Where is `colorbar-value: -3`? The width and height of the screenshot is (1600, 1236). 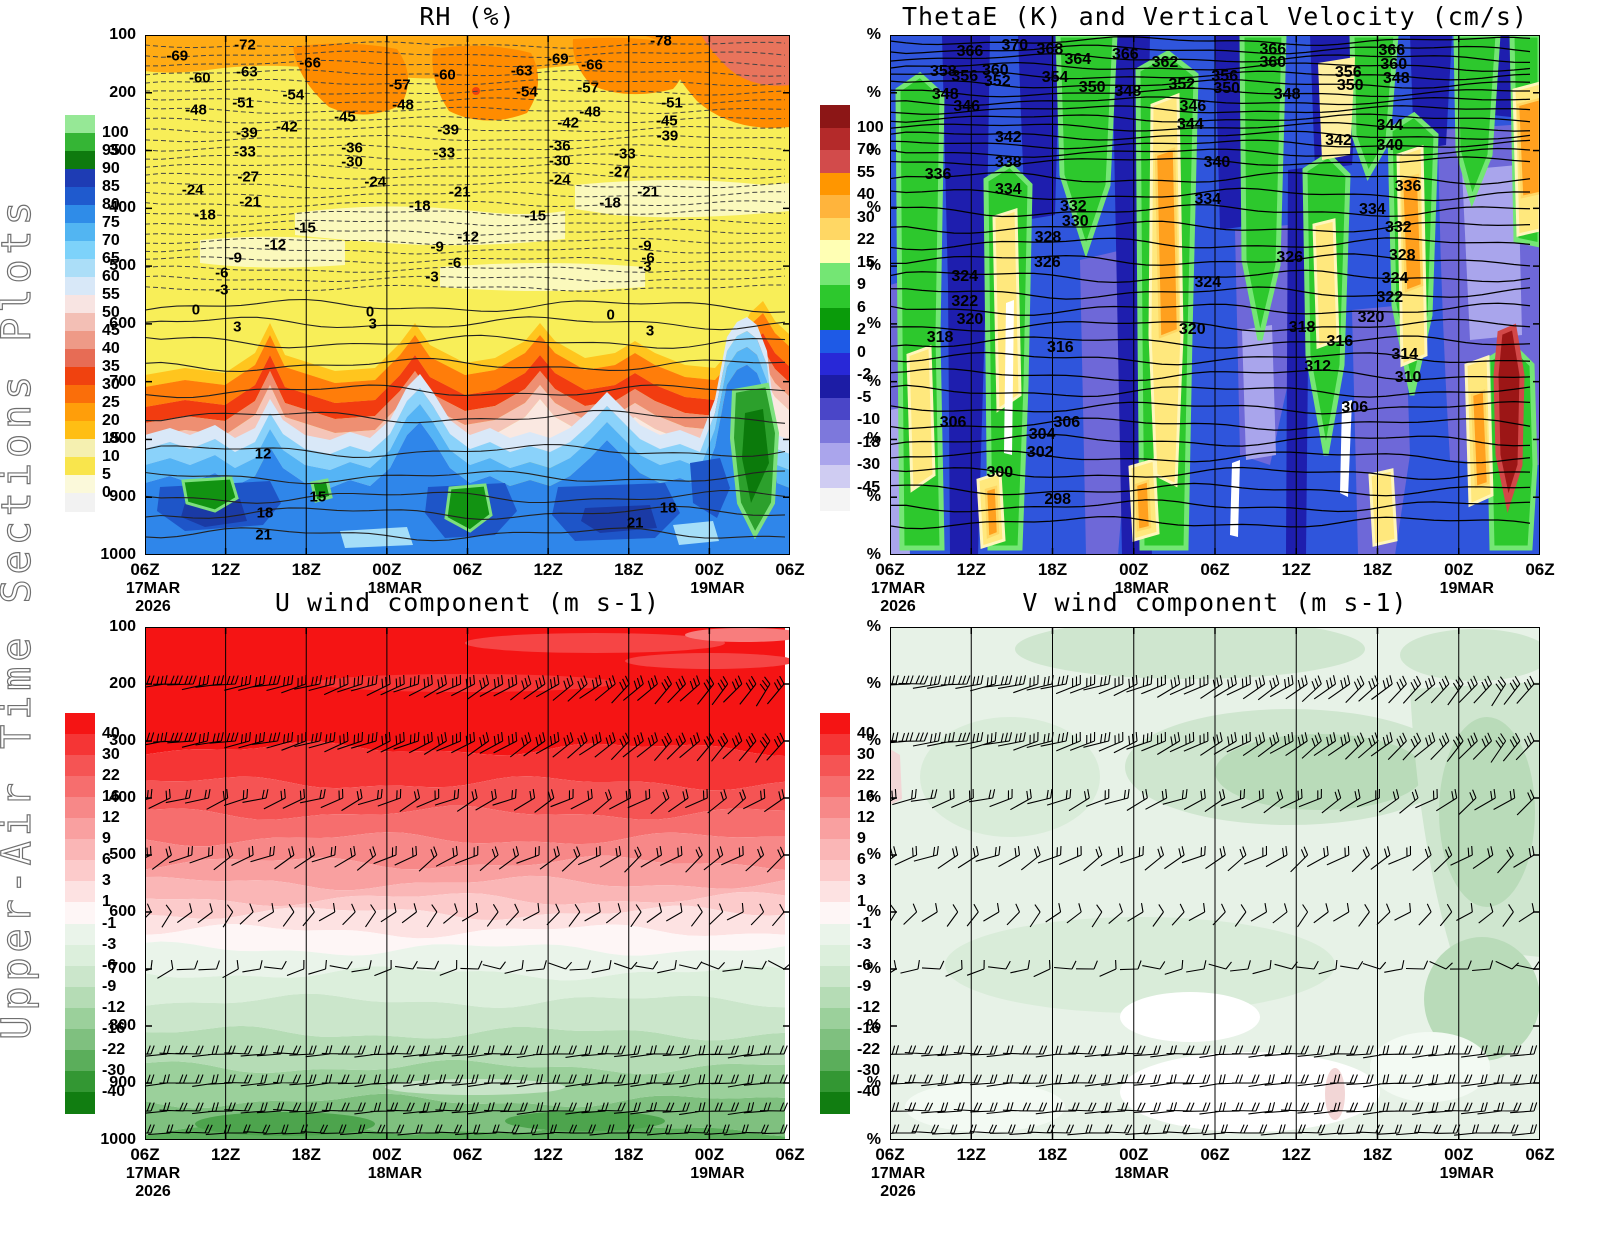
colorbar-value: -3 is located at coordinates (864, 944).